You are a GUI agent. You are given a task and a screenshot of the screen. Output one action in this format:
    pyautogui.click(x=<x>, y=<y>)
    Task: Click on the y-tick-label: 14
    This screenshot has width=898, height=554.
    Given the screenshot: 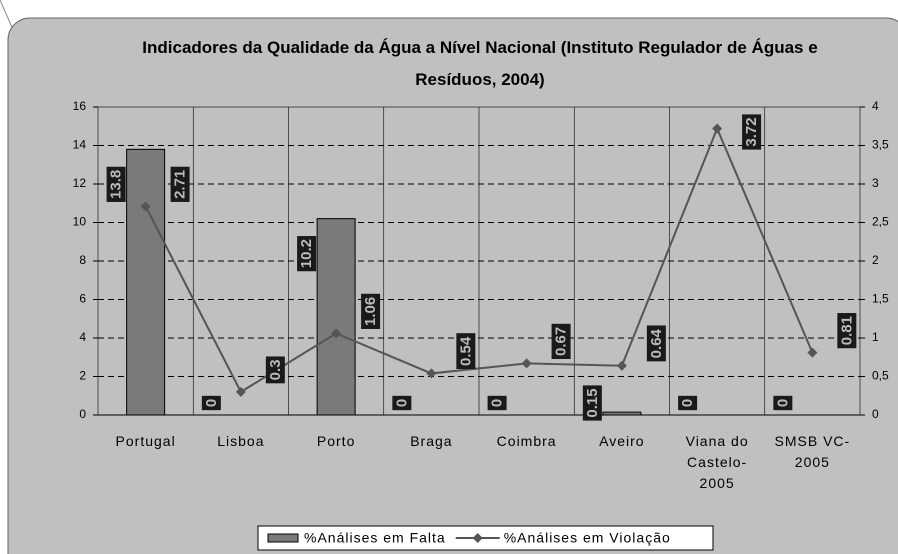 What is the action you would take?
    pyautogui.click(x=80, y=145)
    